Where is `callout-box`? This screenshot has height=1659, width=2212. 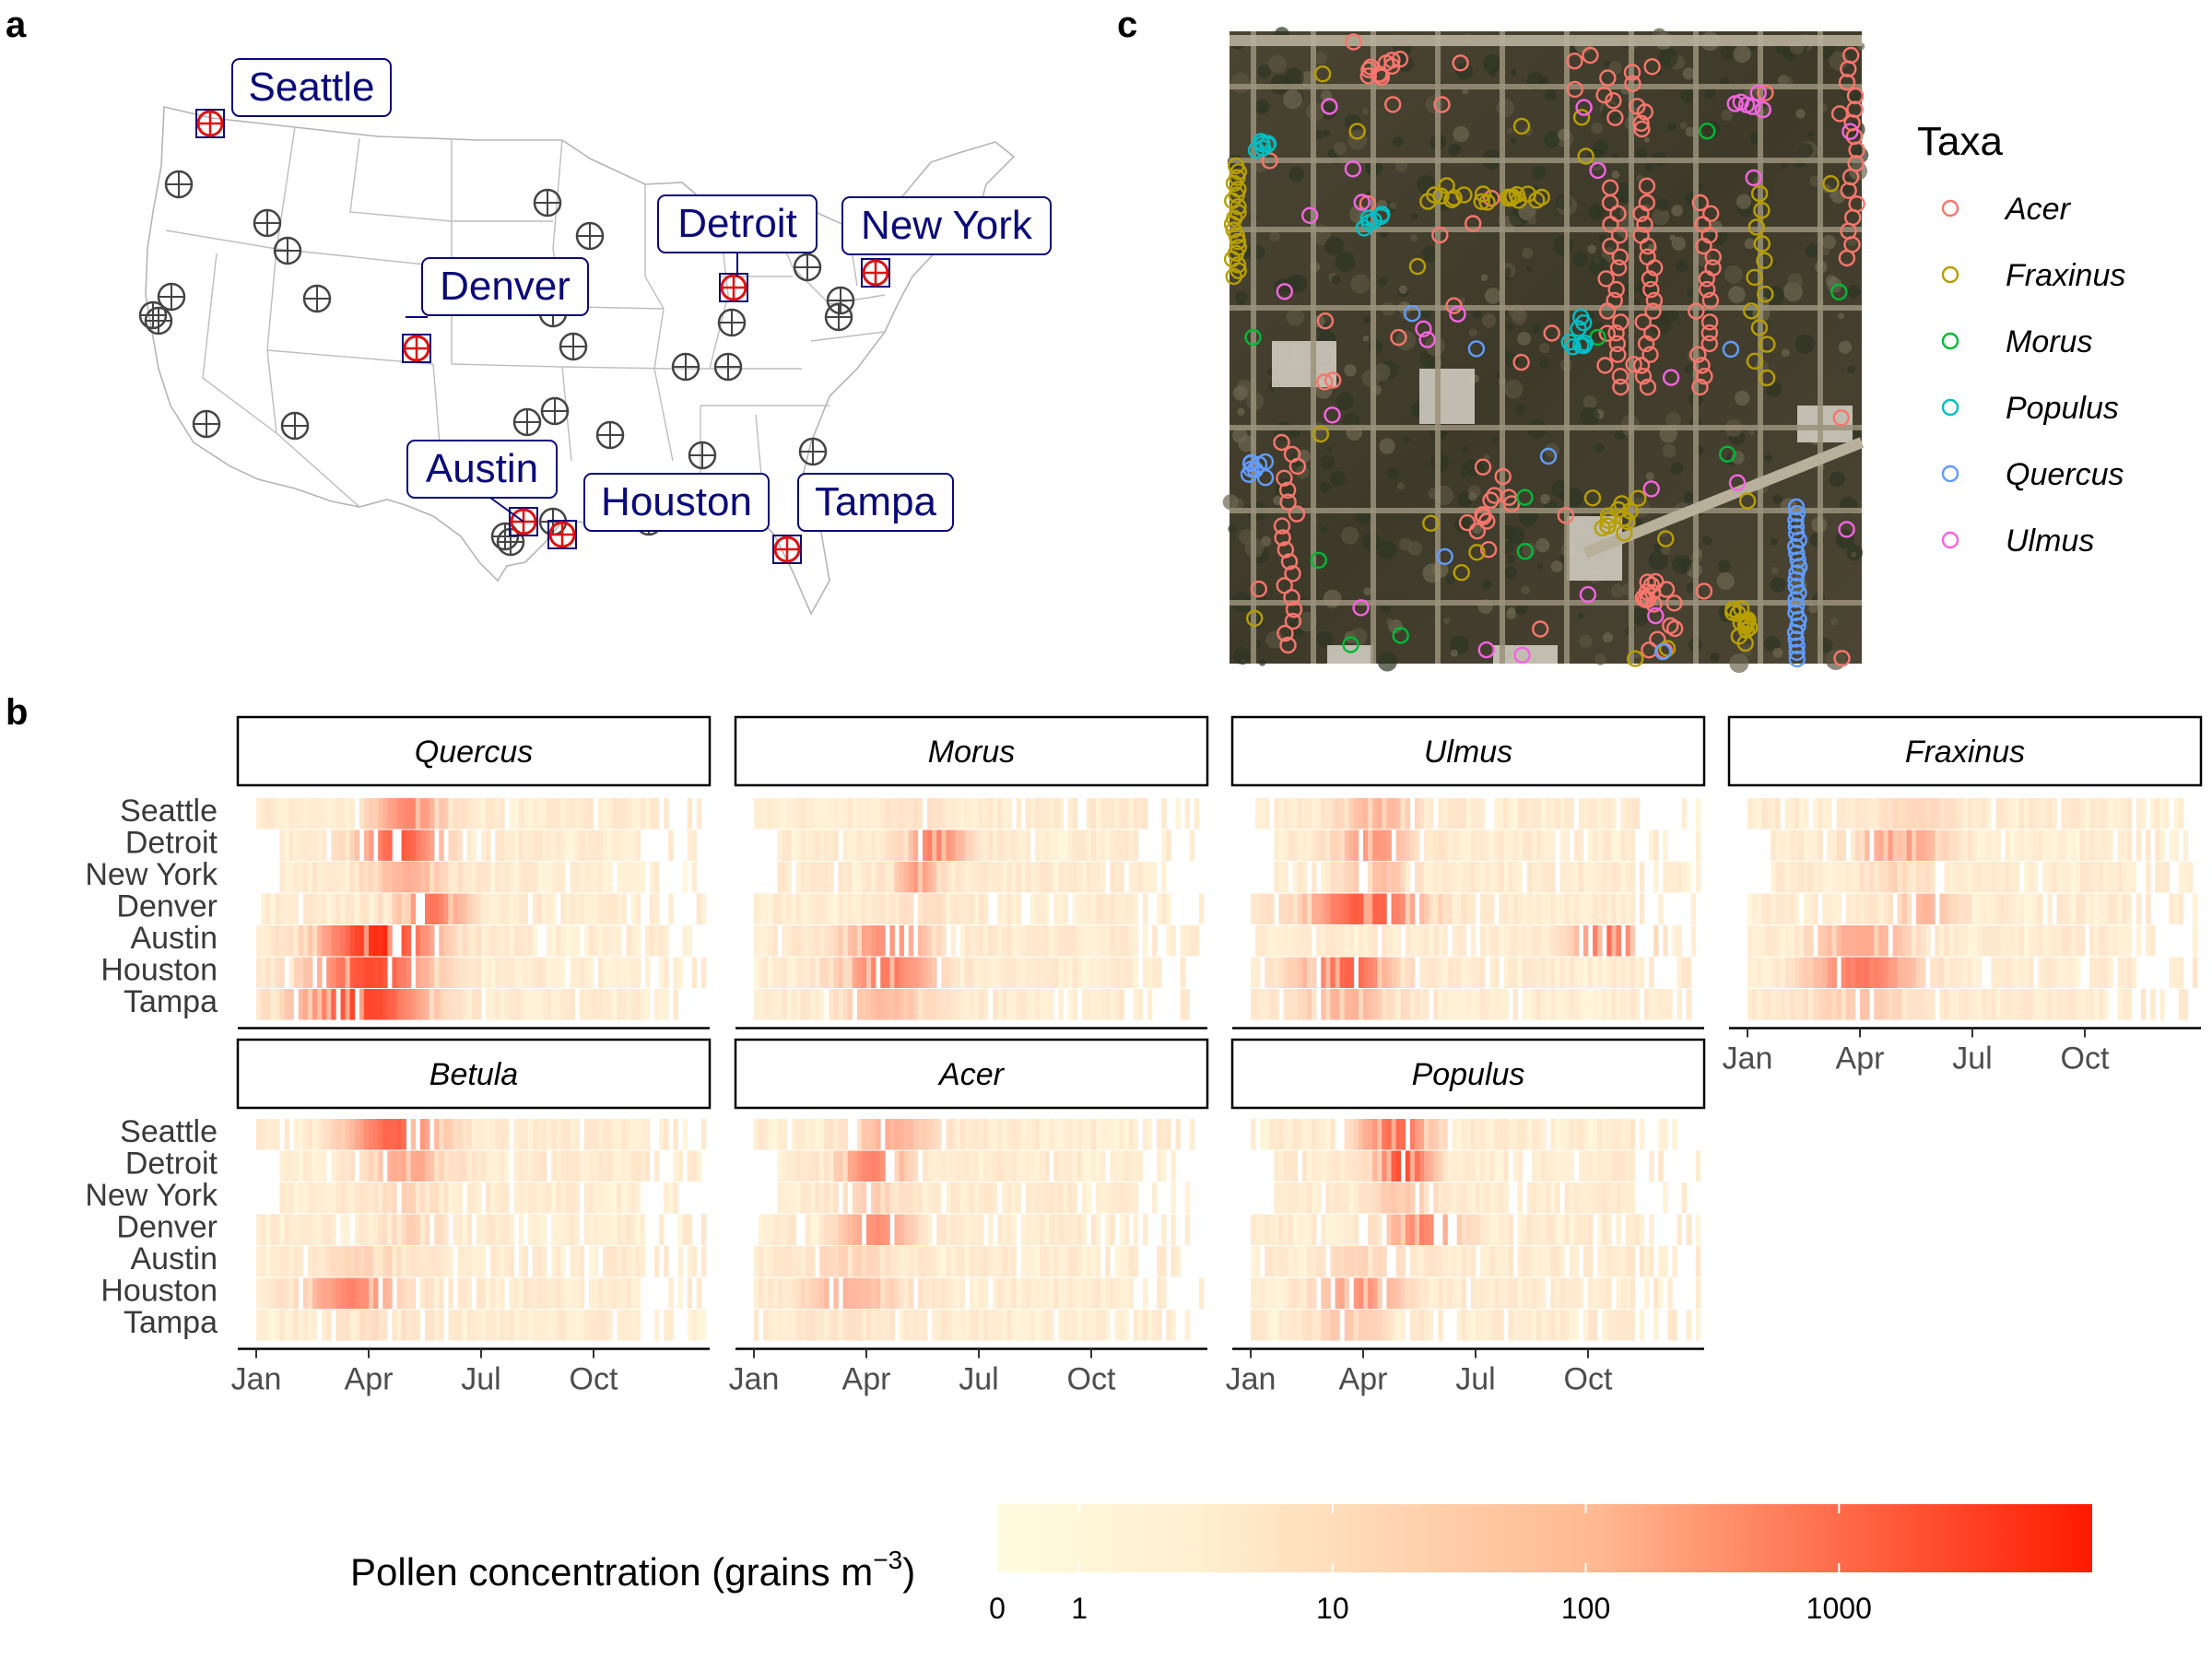
callout-box is located at coordinates (737, 223).